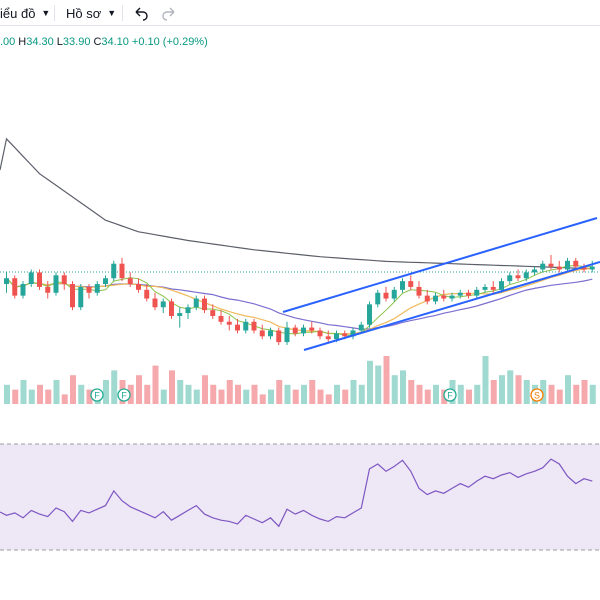 Image resolution: width=600 pixels, height=600 pixels. I want to click on trend-channel, so click(441, 284).